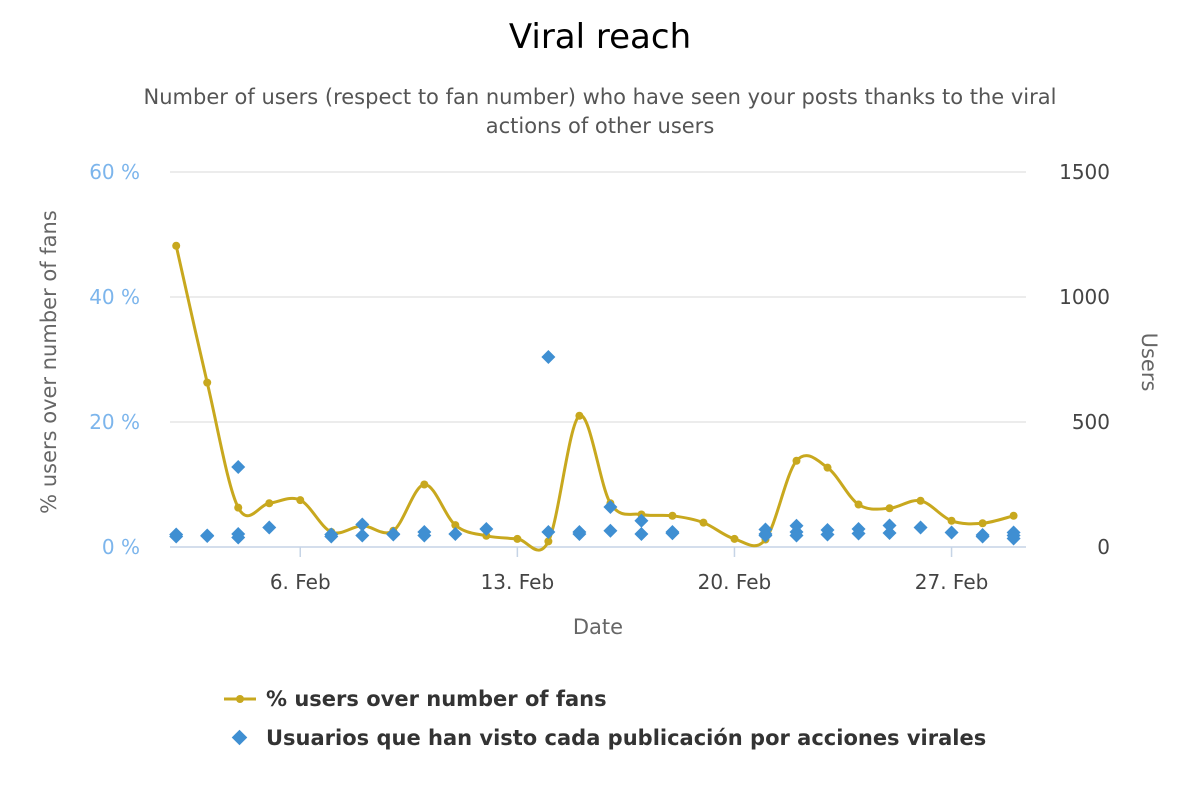 The height and width of the screenshot is (800, 1200). Describe the element at coordinates (240, 699) in the screenshot. I see `legend-line-dot` at that location.